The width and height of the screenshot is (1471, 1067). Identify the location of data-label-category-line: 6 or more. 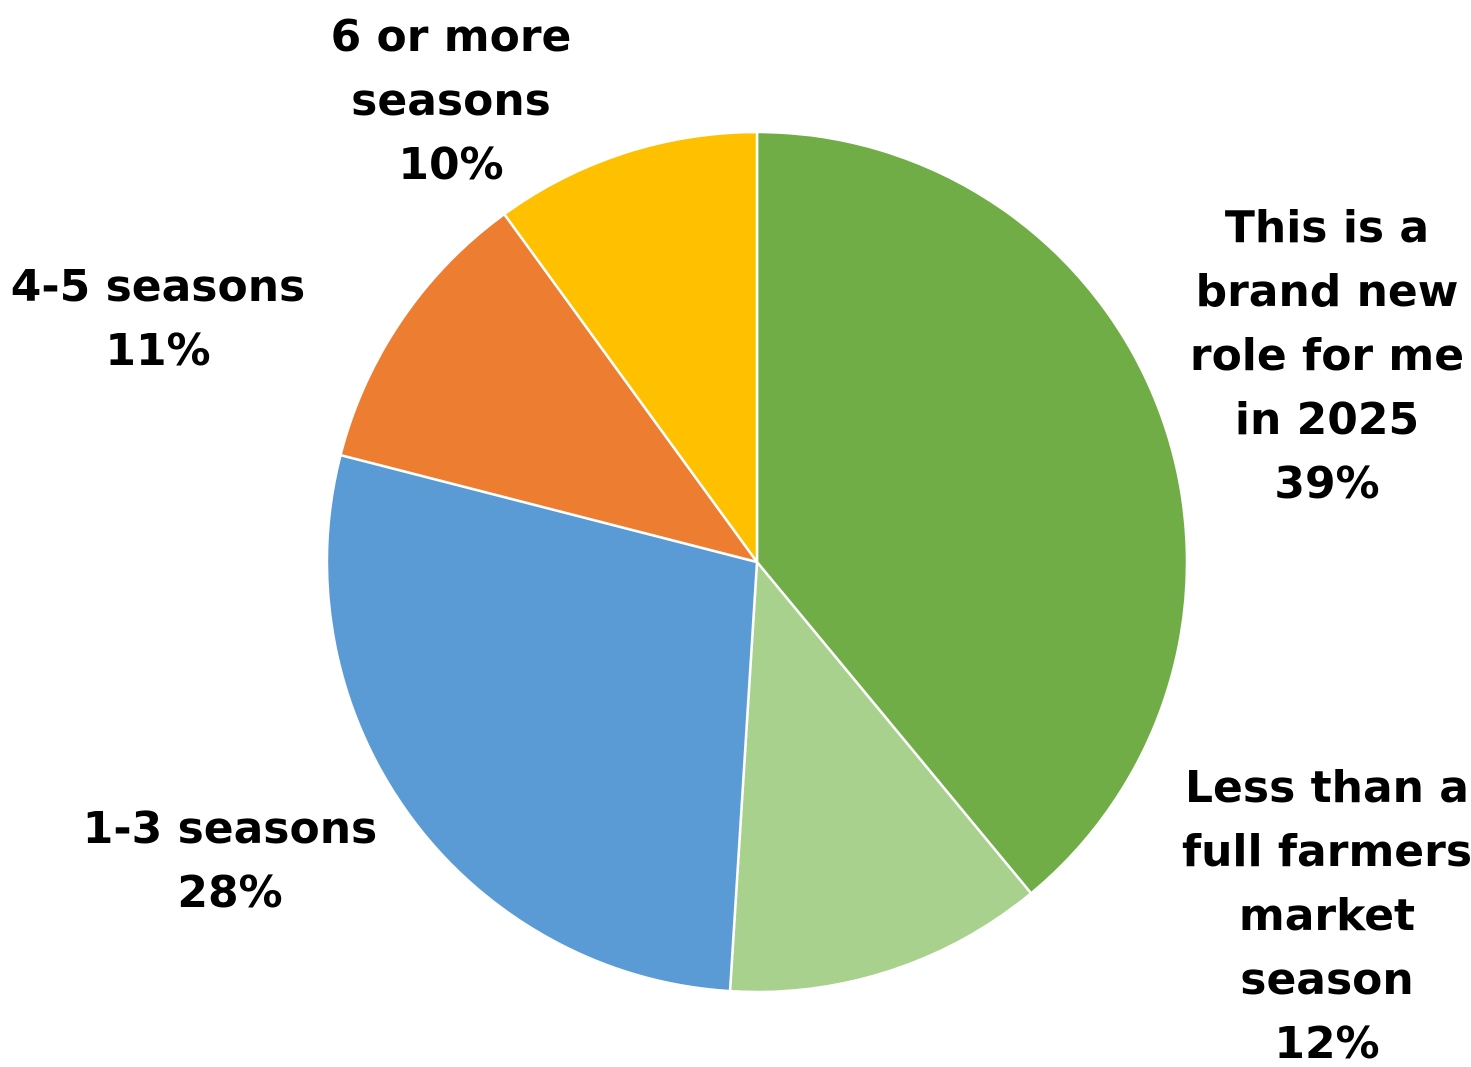
(451, 36).